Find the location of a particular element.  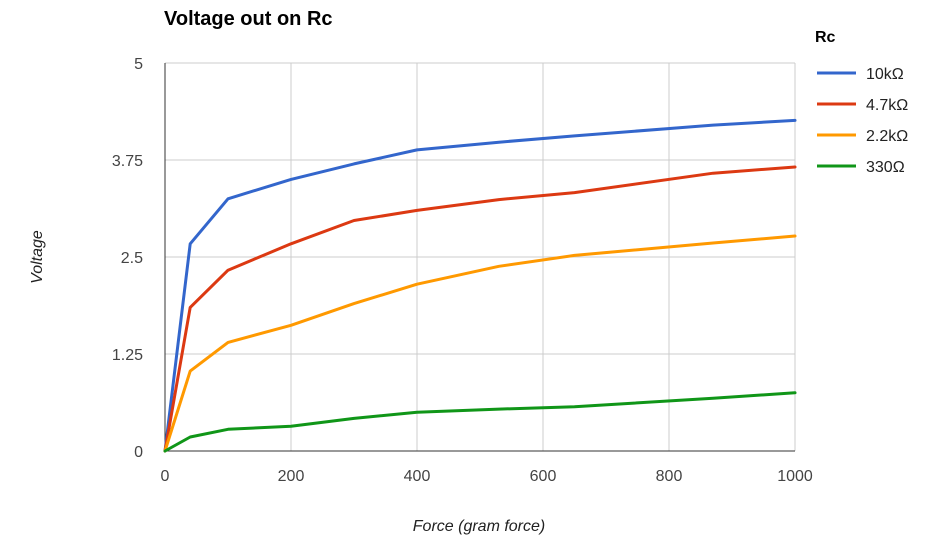

legend-label: 10kΩ is located at coordinates (885, 74).